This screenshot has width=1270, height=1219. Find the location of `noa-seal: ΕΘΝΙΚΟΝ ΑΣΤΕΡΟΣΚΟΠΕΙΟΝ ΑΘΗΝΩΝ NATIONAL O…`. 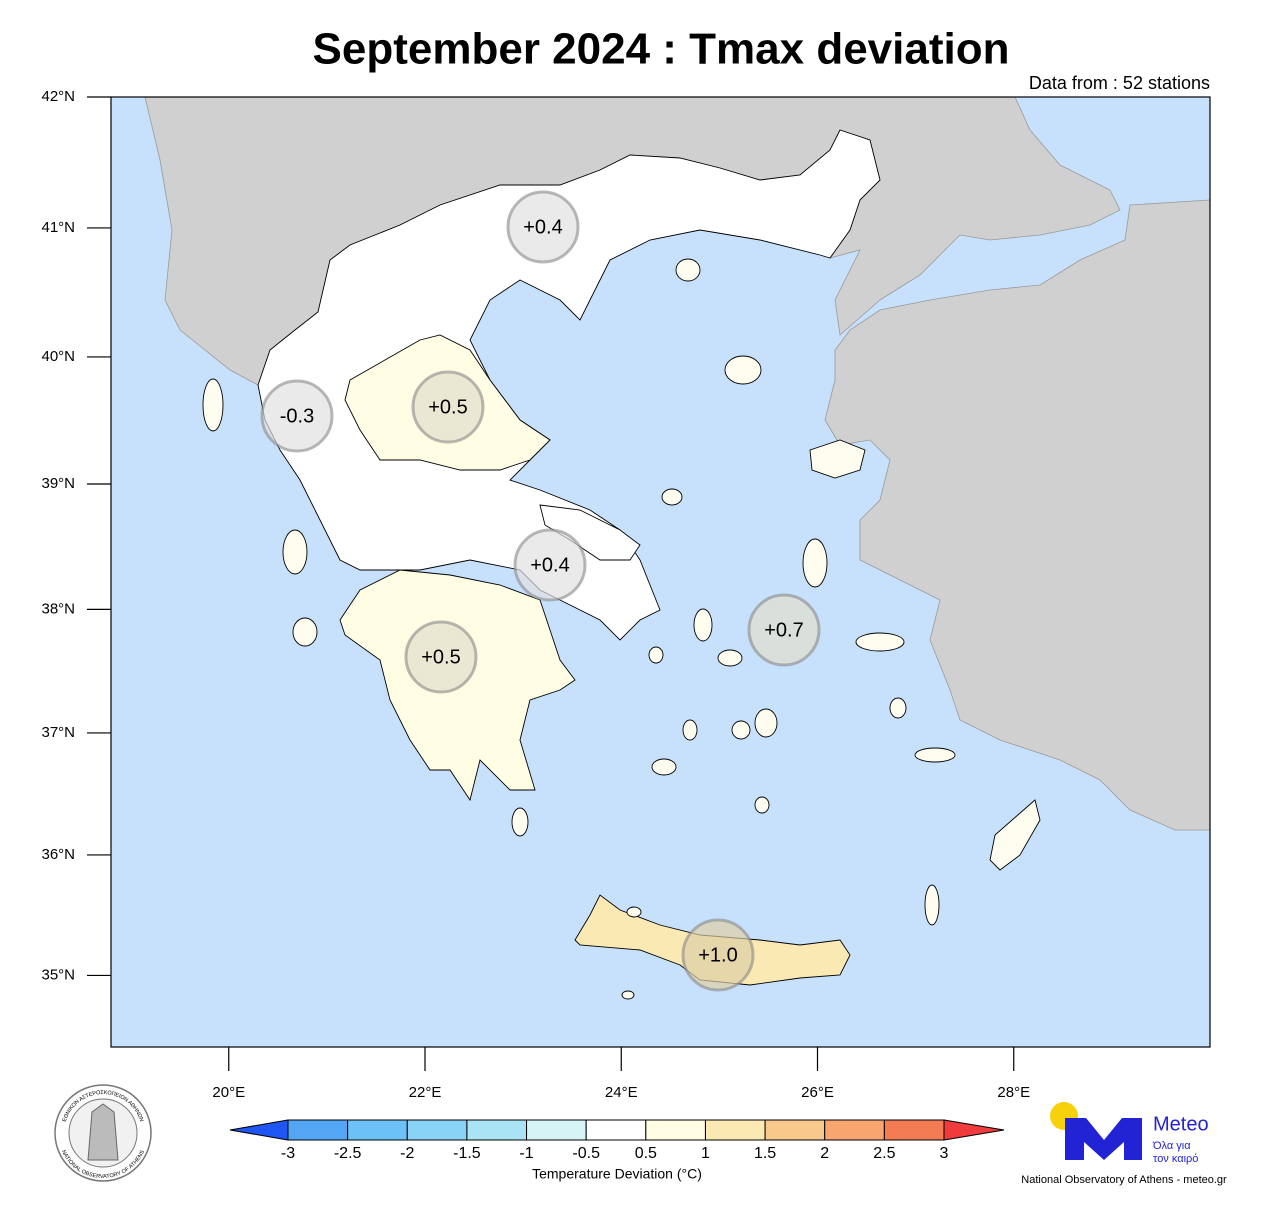

noa-seal: ΕΘΝΙΚΟΝ ΑΣΤΕΡΟΣΚΟΠΕΙΟΝ ΑΘΗΝΩΝ NATIONAL O… is located at coordinates (103, 1133).